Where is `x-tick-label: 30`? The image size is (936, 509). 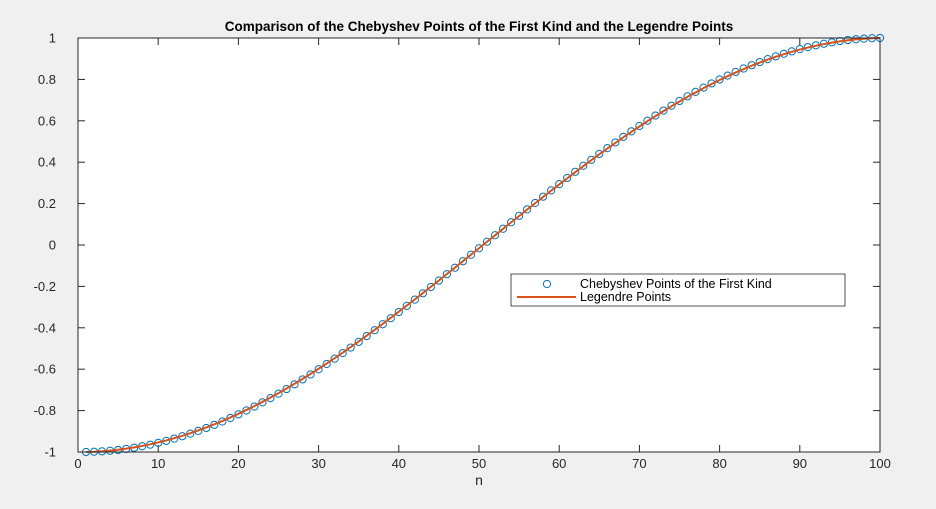
x-tick-label: 30 is located at coordinates (318, 463).